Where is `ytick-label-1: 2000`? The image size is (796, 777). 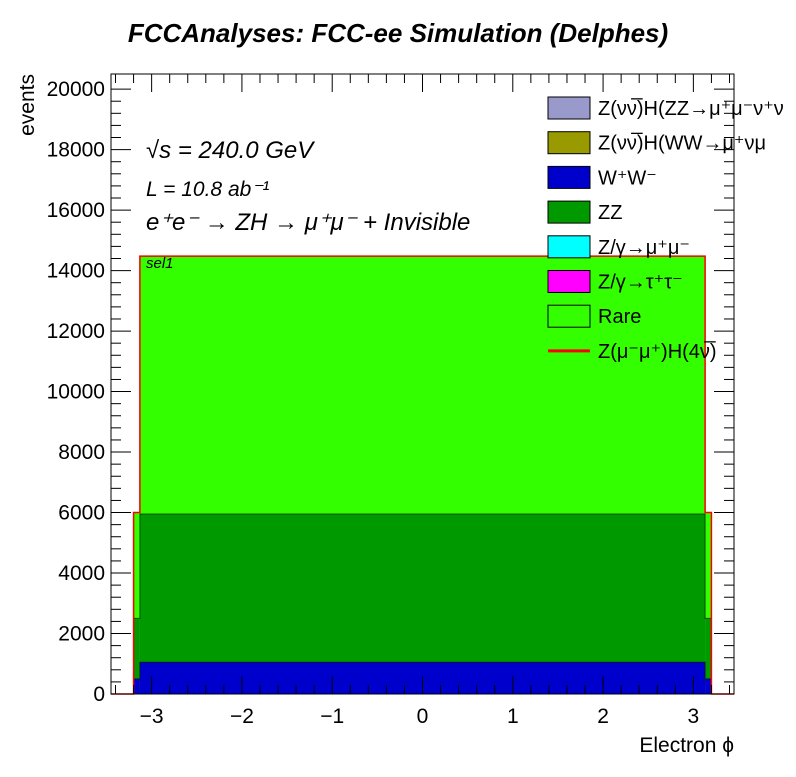
ytick-label-1: 2000 is located at coordinates (81, 634).